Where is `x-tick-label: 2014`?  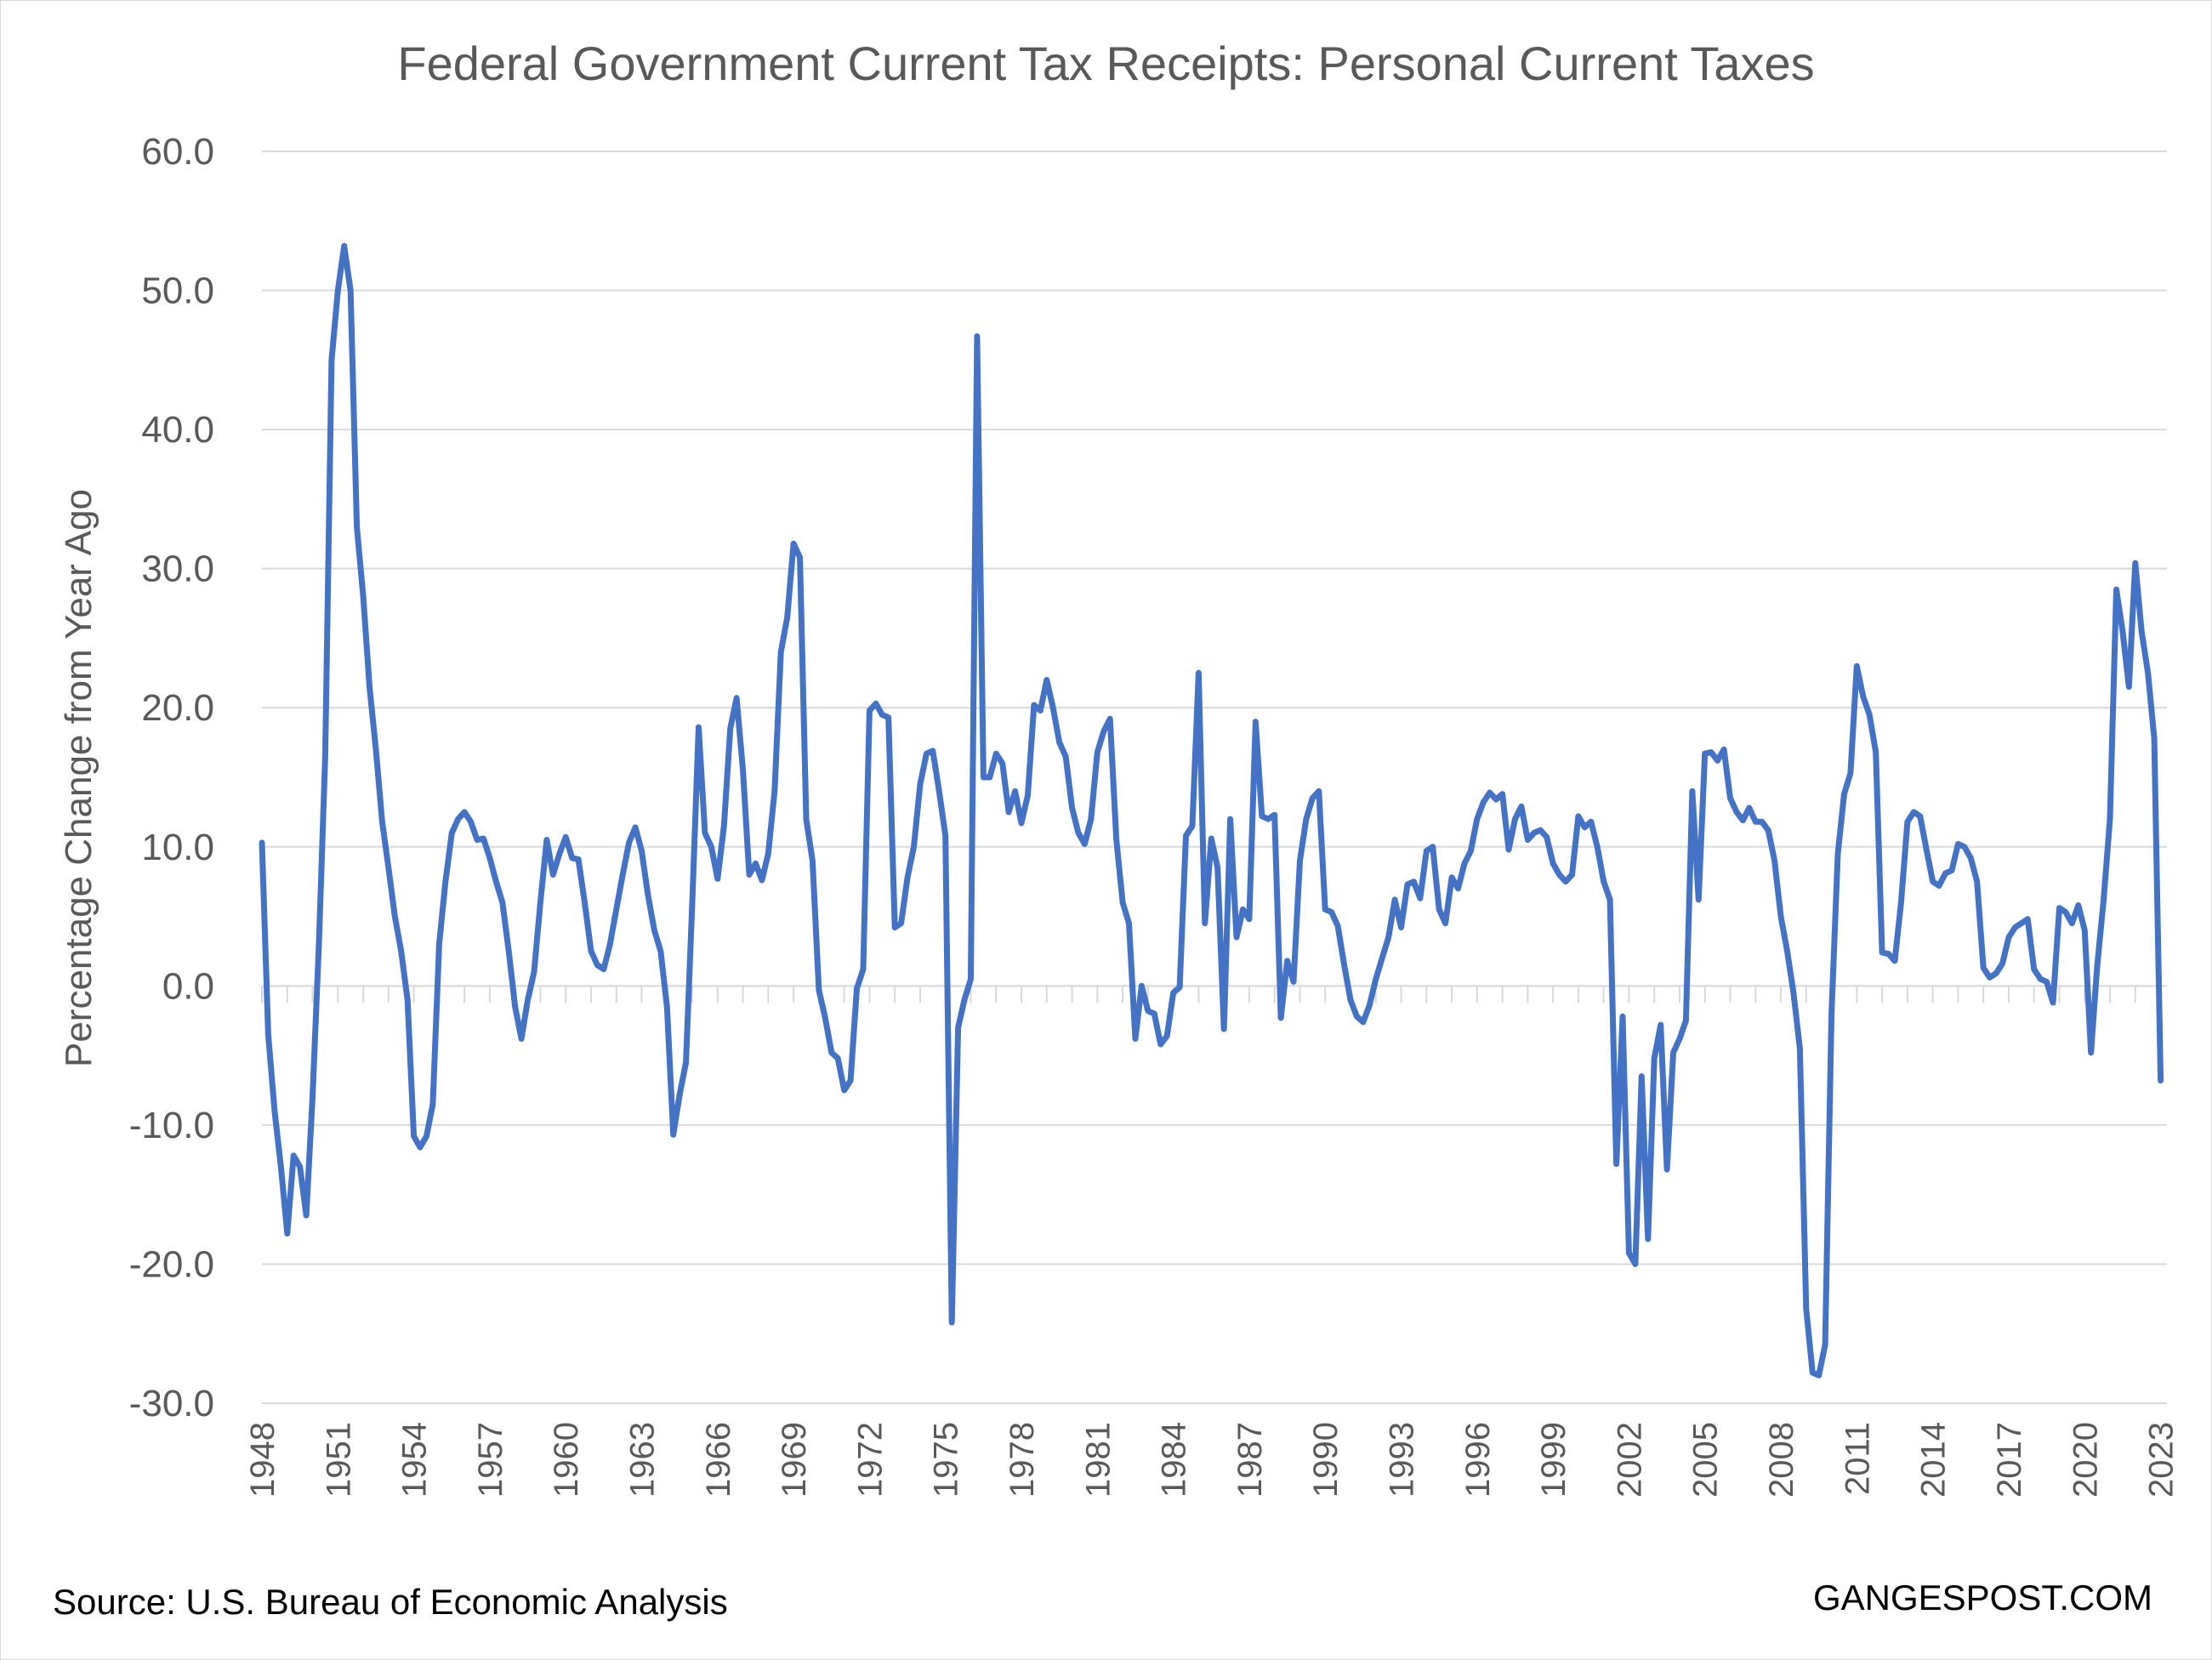 x-tick-label: 2014 is located at coordinates (1934, 1460).